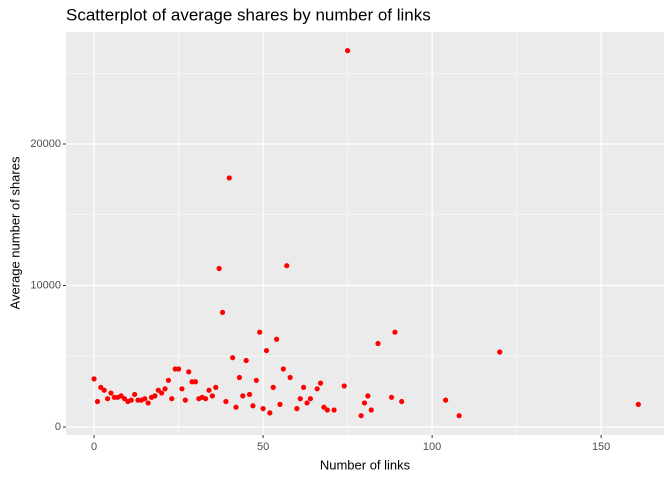 Image resolution: width=672 pixels, height=480 pixels. What do you see at coordinates (45, 144) in the screenshot?
I see `y-tick-label: 20000` at bounding box center [45, 144].